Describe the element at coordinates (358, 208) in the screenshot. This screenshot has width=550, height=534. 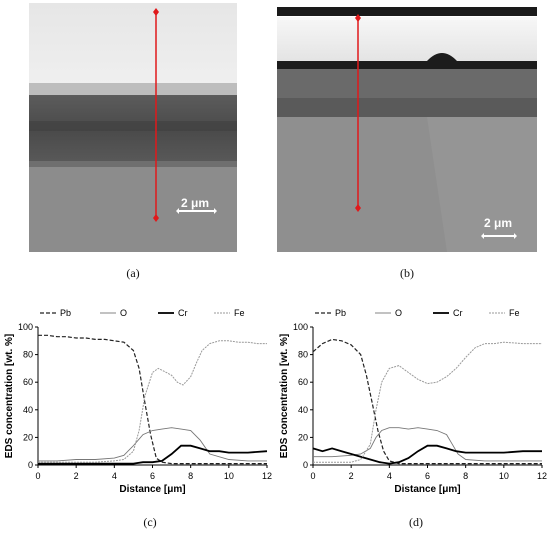
I see `line-scan-b-end-marker` at that location.